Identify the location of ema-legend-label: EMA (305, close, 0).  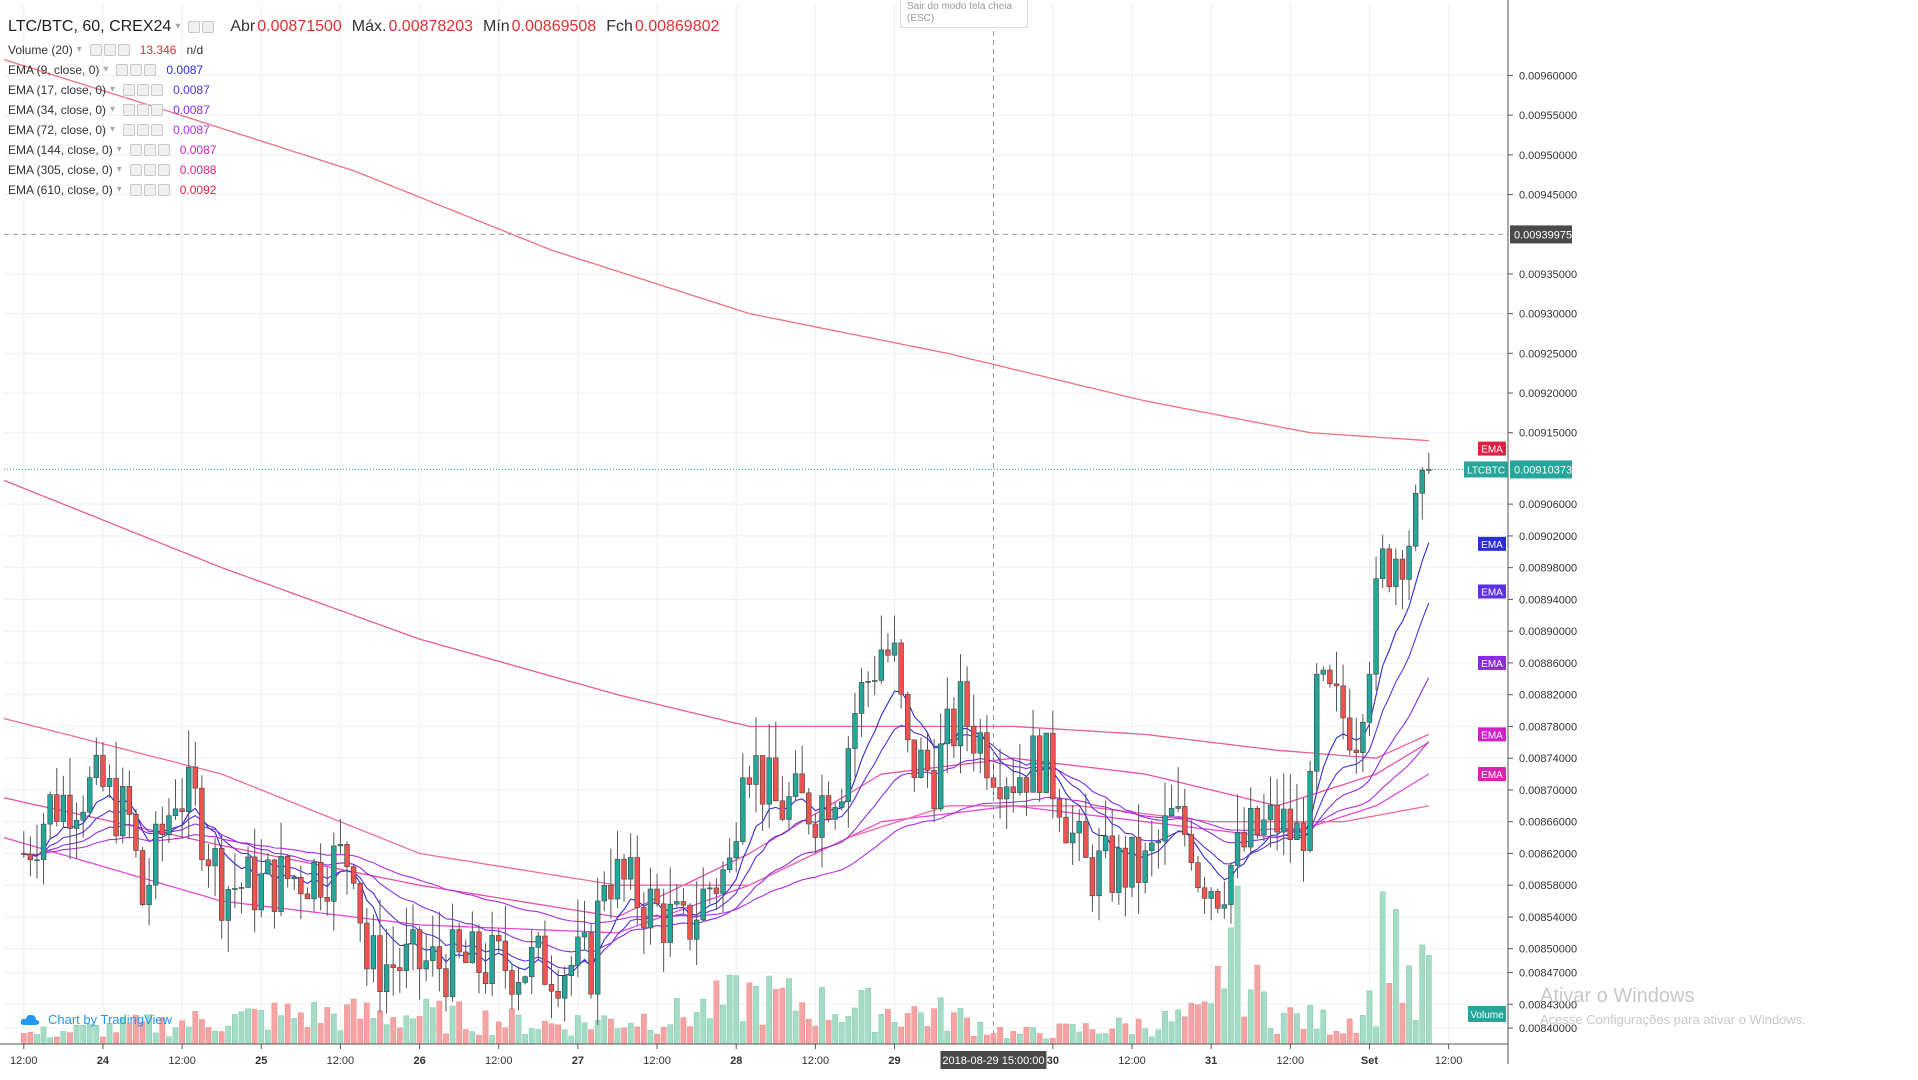
(60, 170).